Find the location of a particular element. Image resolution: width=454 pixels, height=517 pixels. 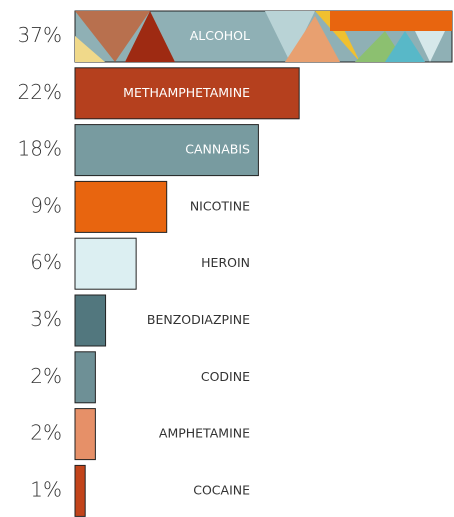

value-label: 3% is located at coordinates (46, 319).